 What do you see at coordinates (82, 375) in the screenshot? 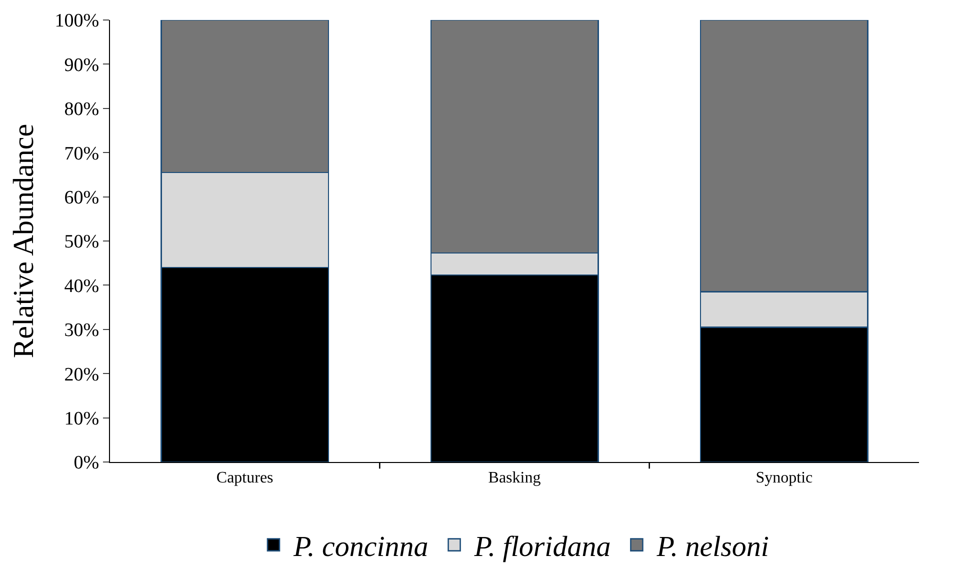
I see `y-tick-label: 20%` at bounding box center [82, 375].